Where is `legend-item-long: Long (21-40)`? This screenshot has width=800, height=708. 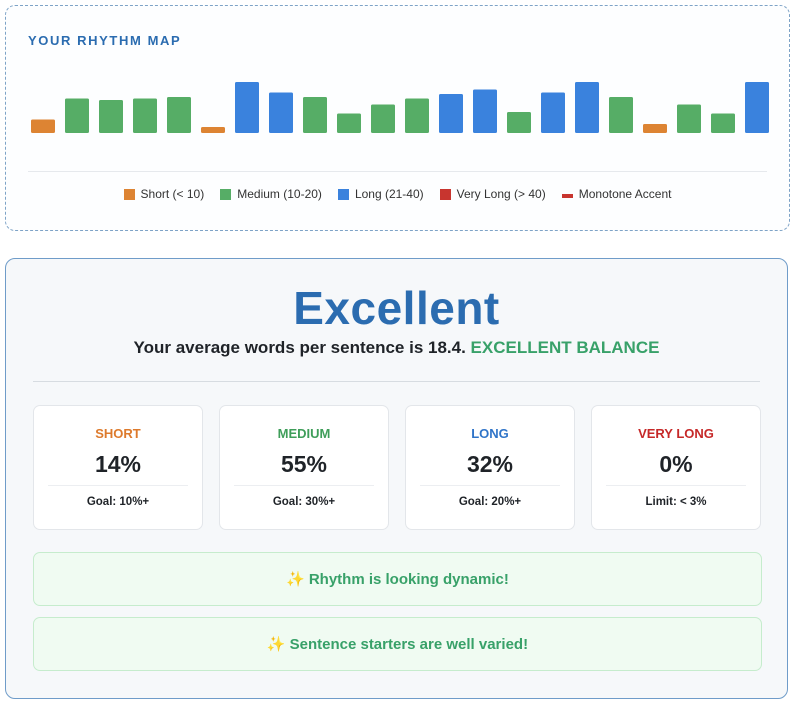 legend-item-long: Long (21-40) is located at coordinates (380, 194).